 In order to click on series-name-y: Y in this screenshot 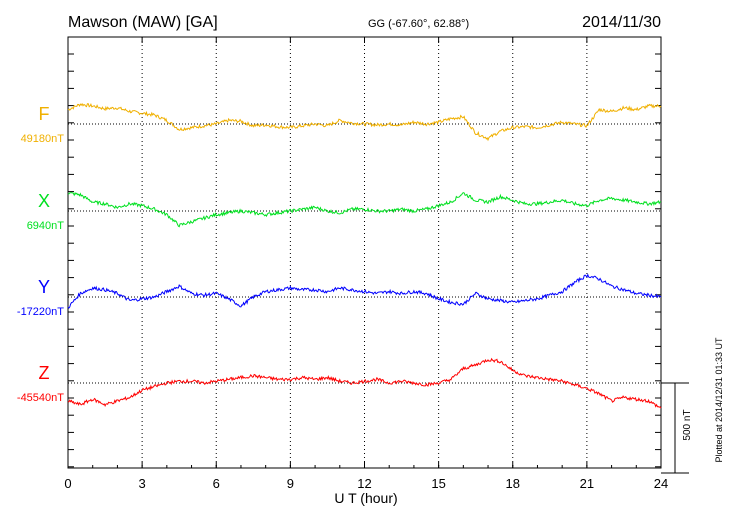, I will do `click(44, 287)`.